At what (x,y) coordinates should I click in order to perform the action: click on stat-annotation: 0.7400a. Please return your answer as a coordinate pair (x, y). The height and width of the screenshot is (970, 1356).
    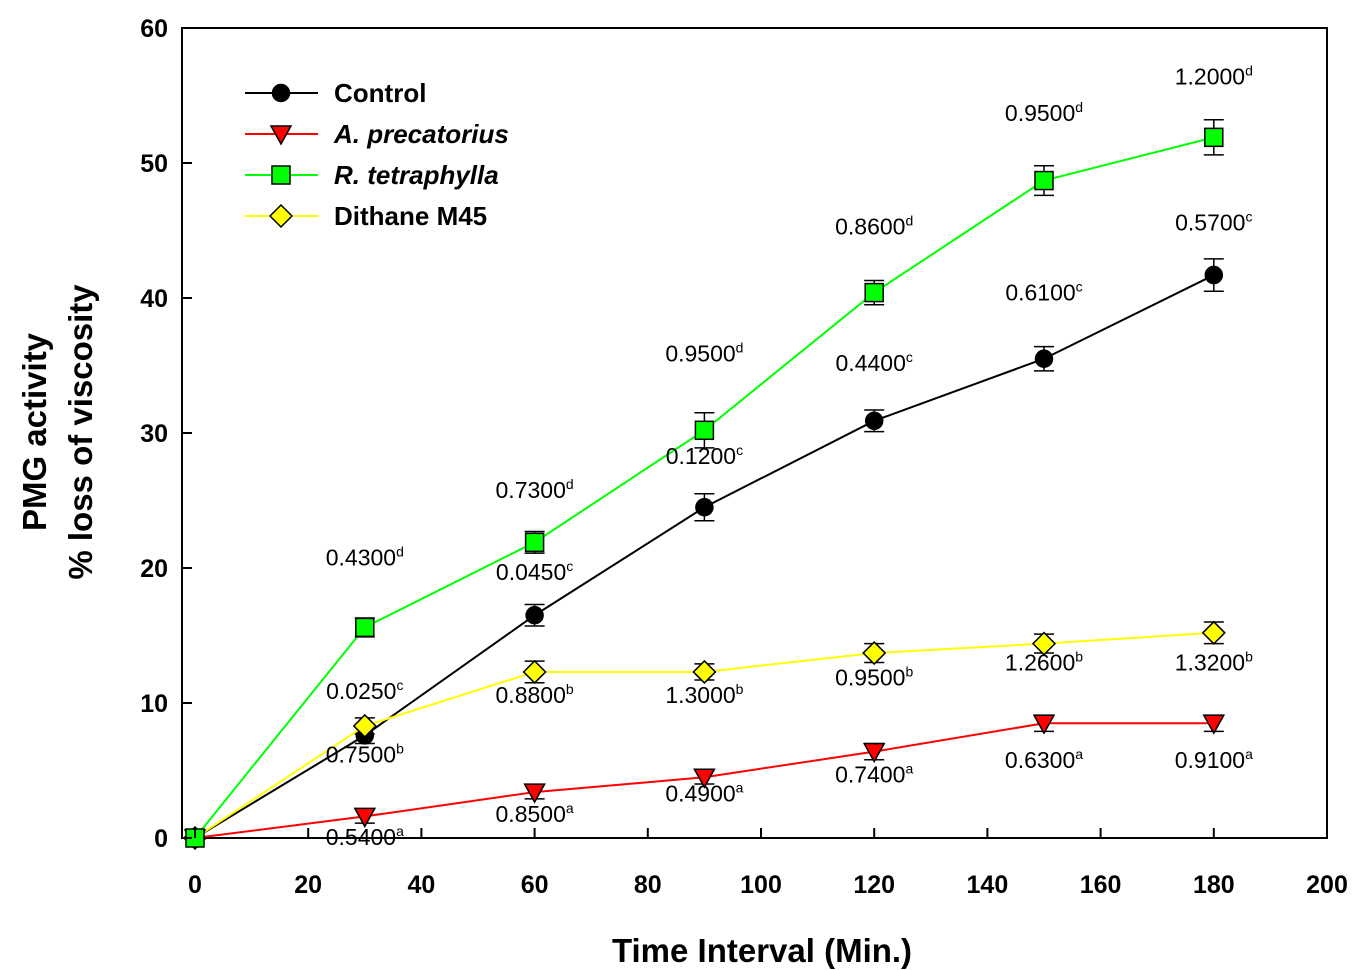
    Looking at the image, I should click on (874, 774).